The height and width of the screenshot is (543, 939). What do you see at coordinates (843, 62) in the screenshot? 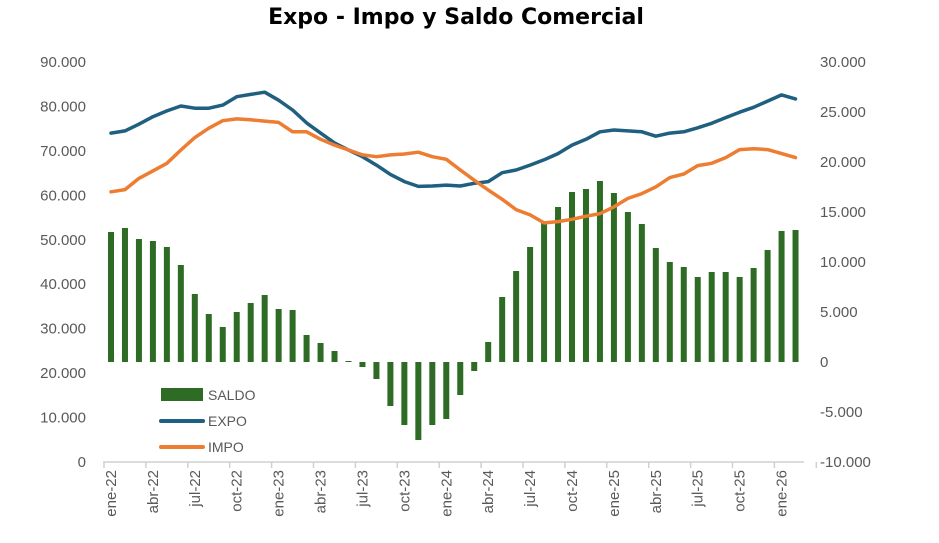
I see `y-right-tick-label: 30.000` at bounding box center [843, 62].